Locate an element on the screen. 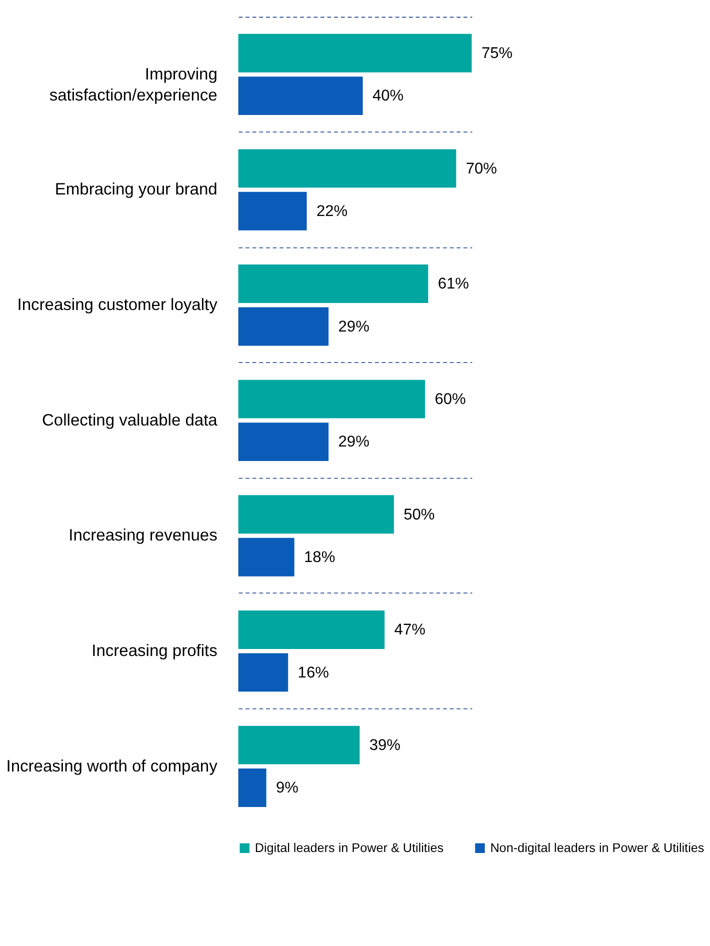 The image size is (710, 946). data-label: 70% is located at coordinates (482, 169).